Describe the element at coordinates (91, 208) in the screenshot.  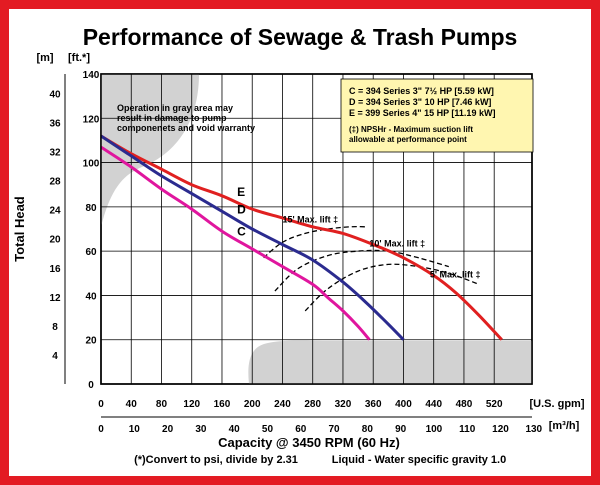
I see `y-tick-ft-label: 80` at that location.